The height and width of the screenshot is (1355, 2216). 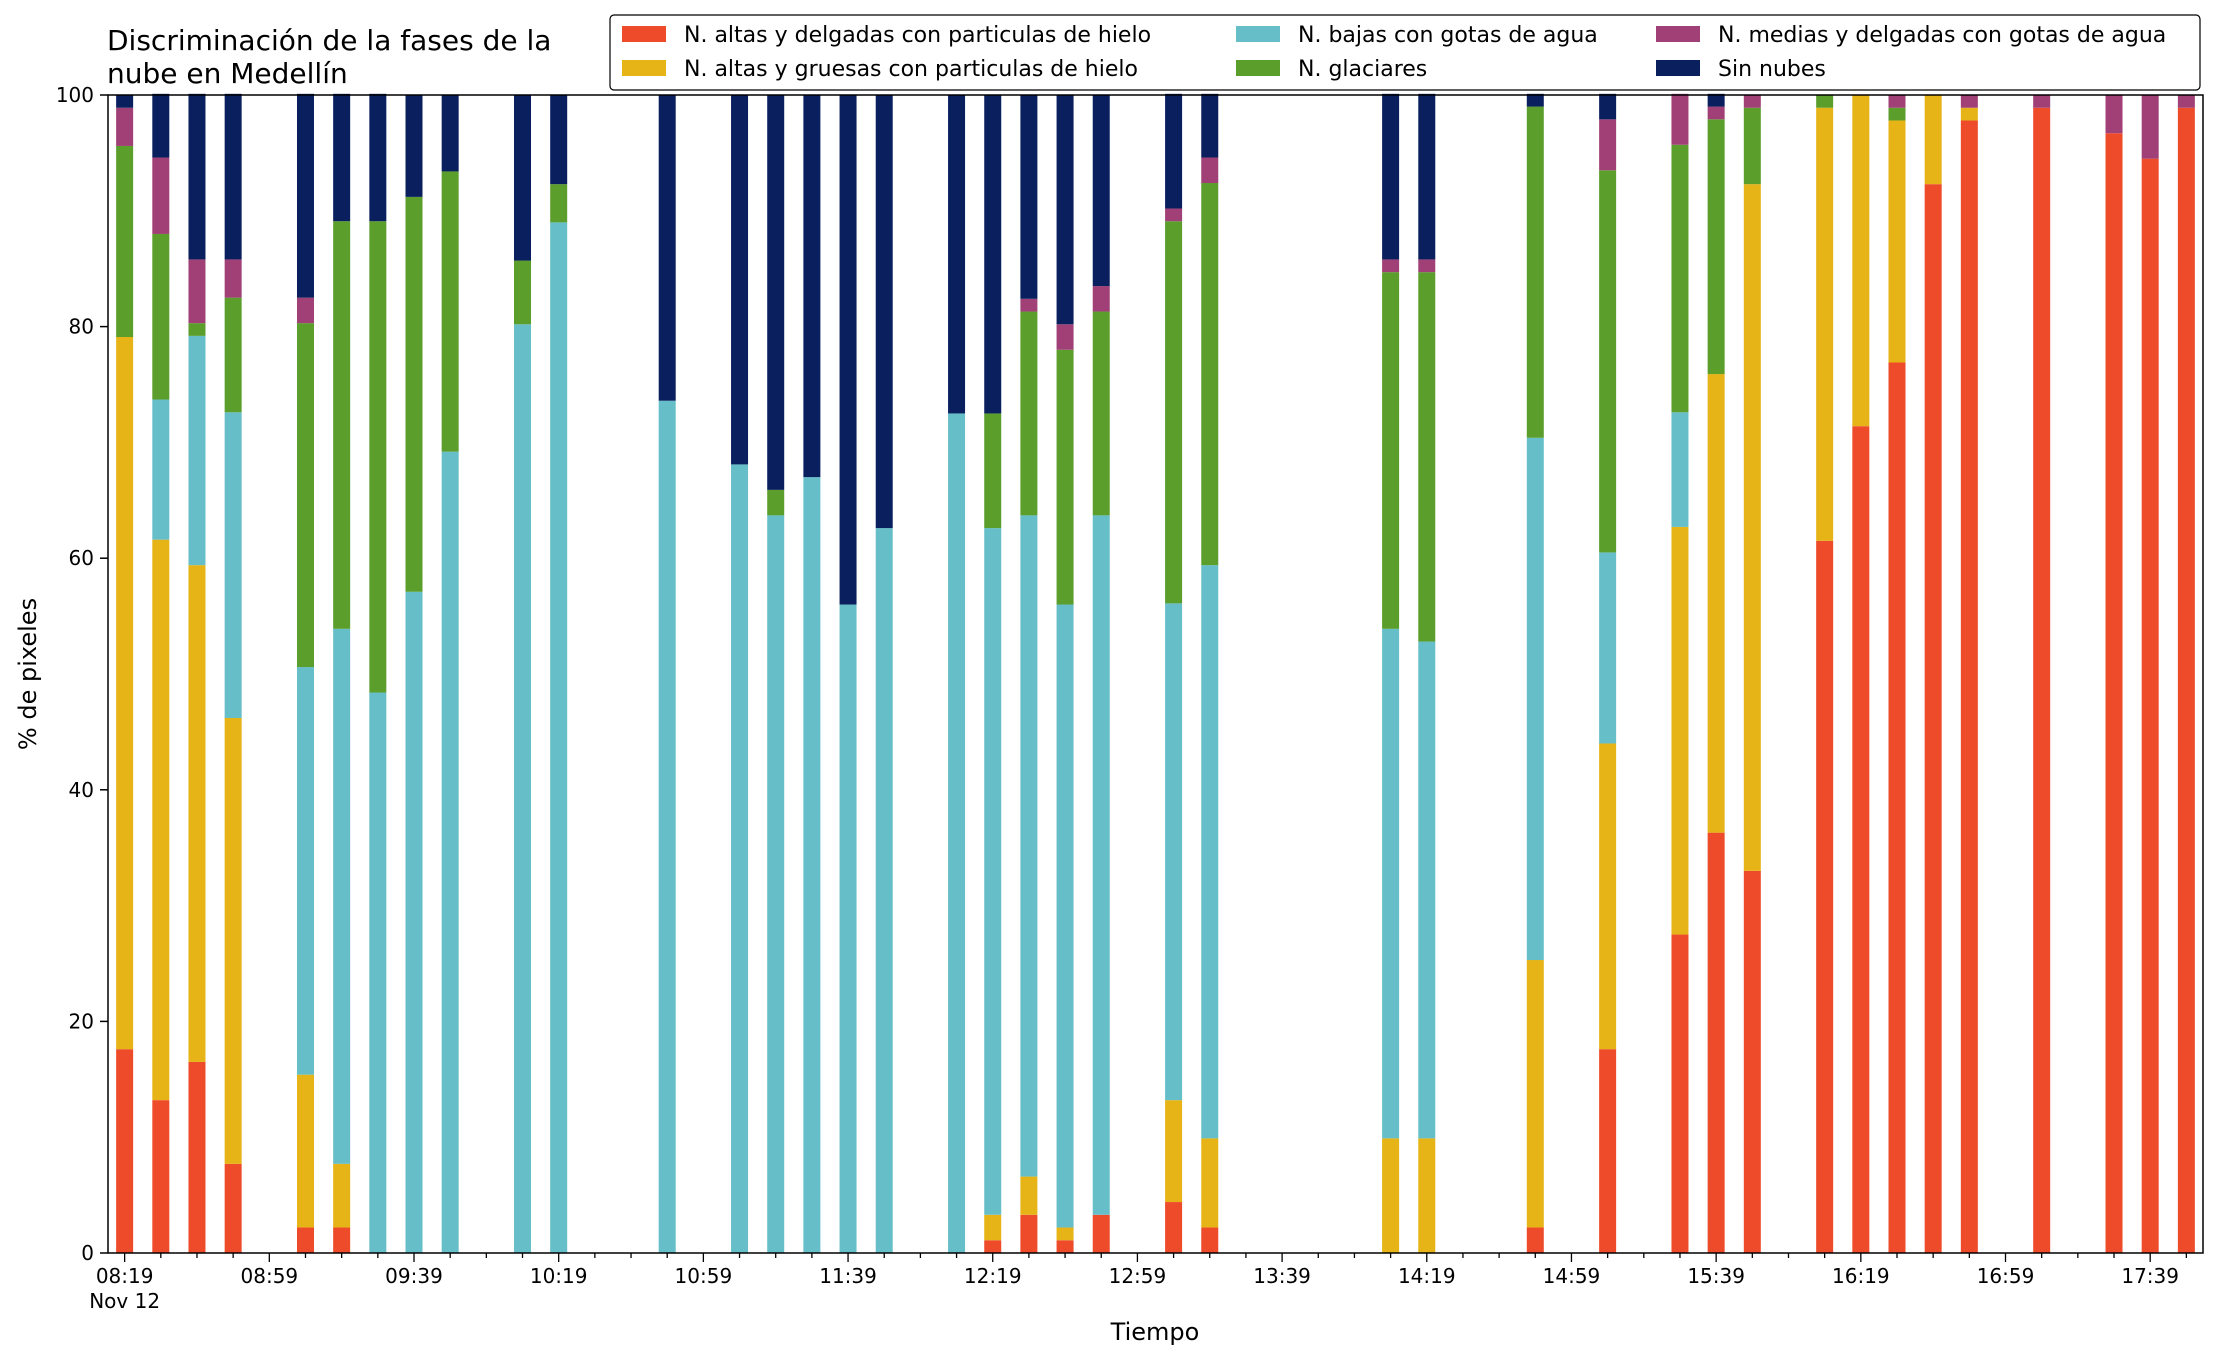 I want to click on x-tick-label: 14:19, so click(x=1427, y=1276).